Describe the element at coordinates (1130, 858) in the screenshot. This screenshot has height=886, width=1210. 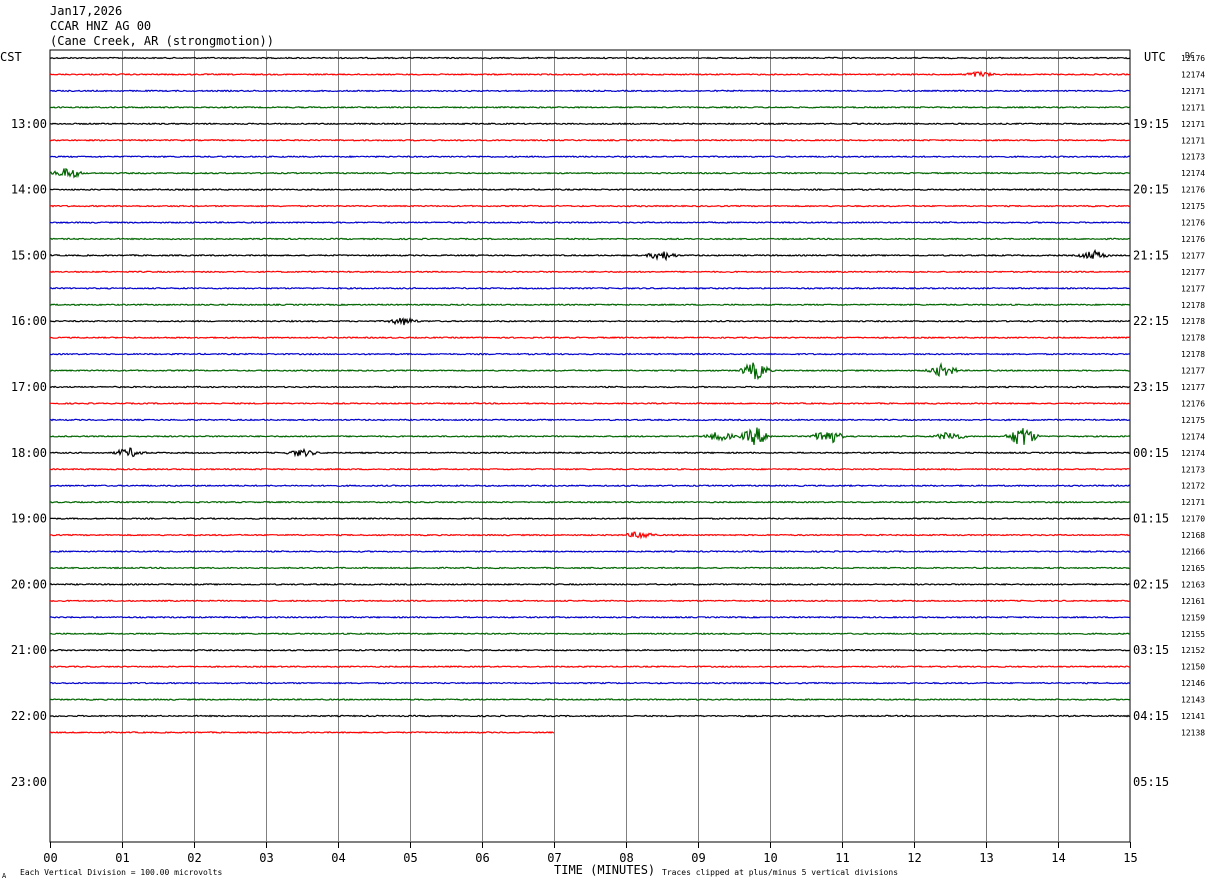
I see `x-tick-label: 15` at that location.